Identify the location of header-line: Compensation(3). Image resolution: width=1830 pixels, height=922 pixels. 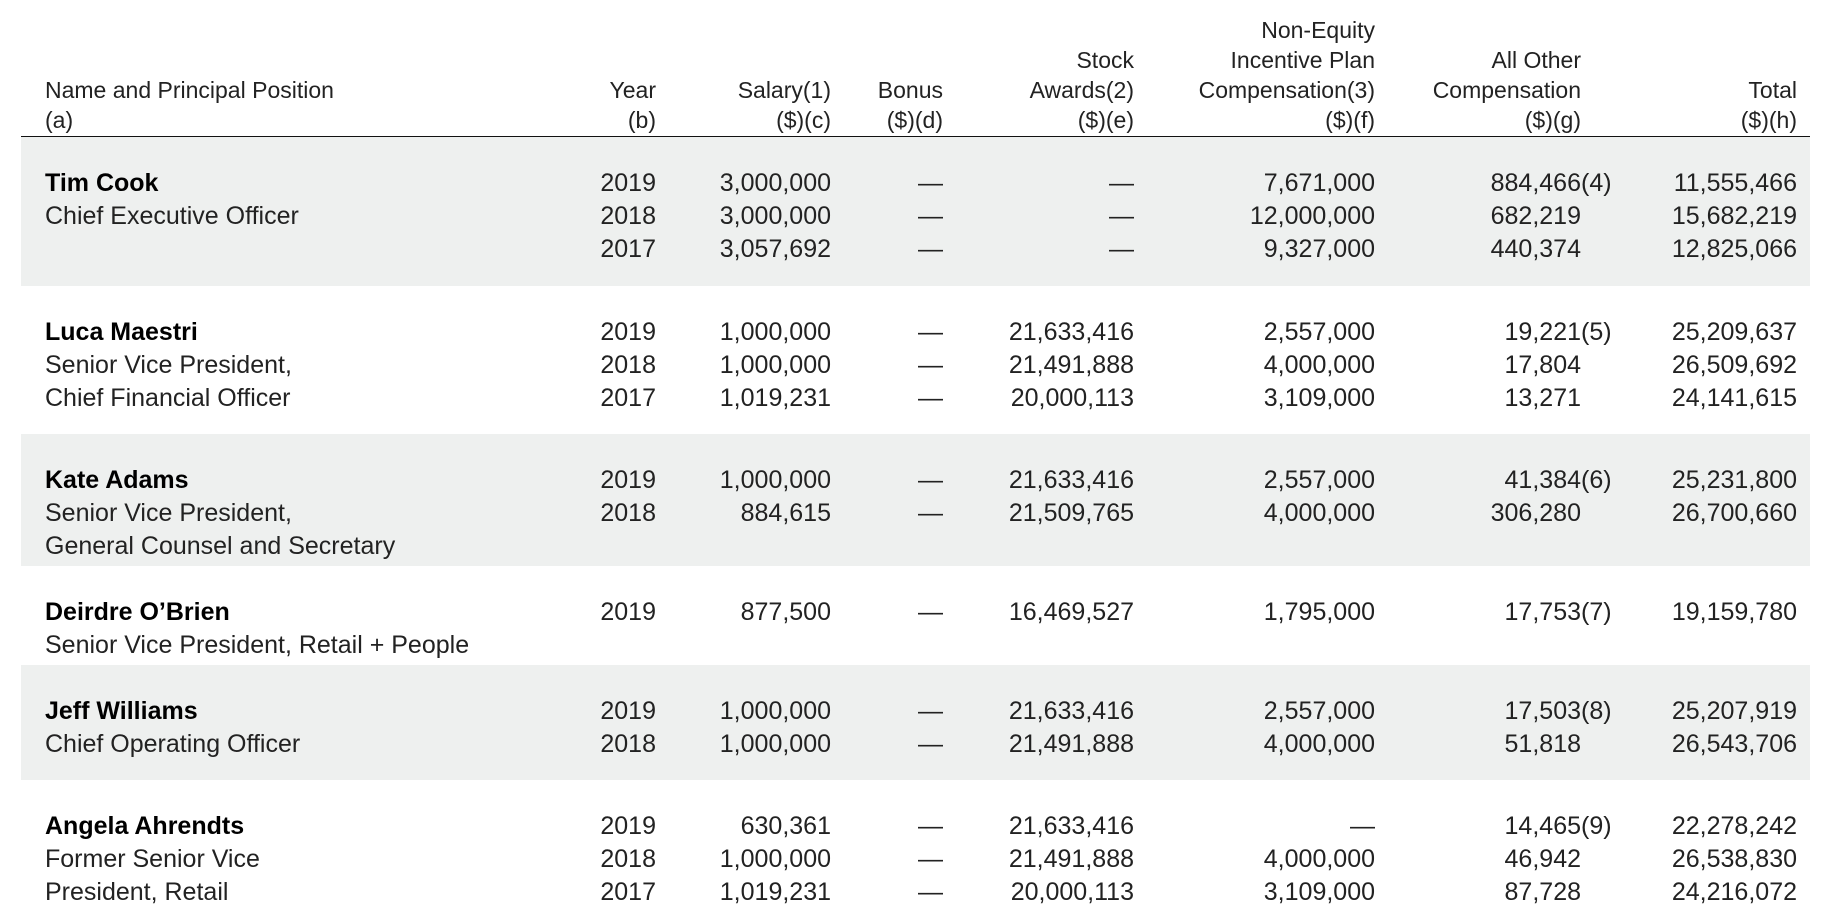
(1286, 90).